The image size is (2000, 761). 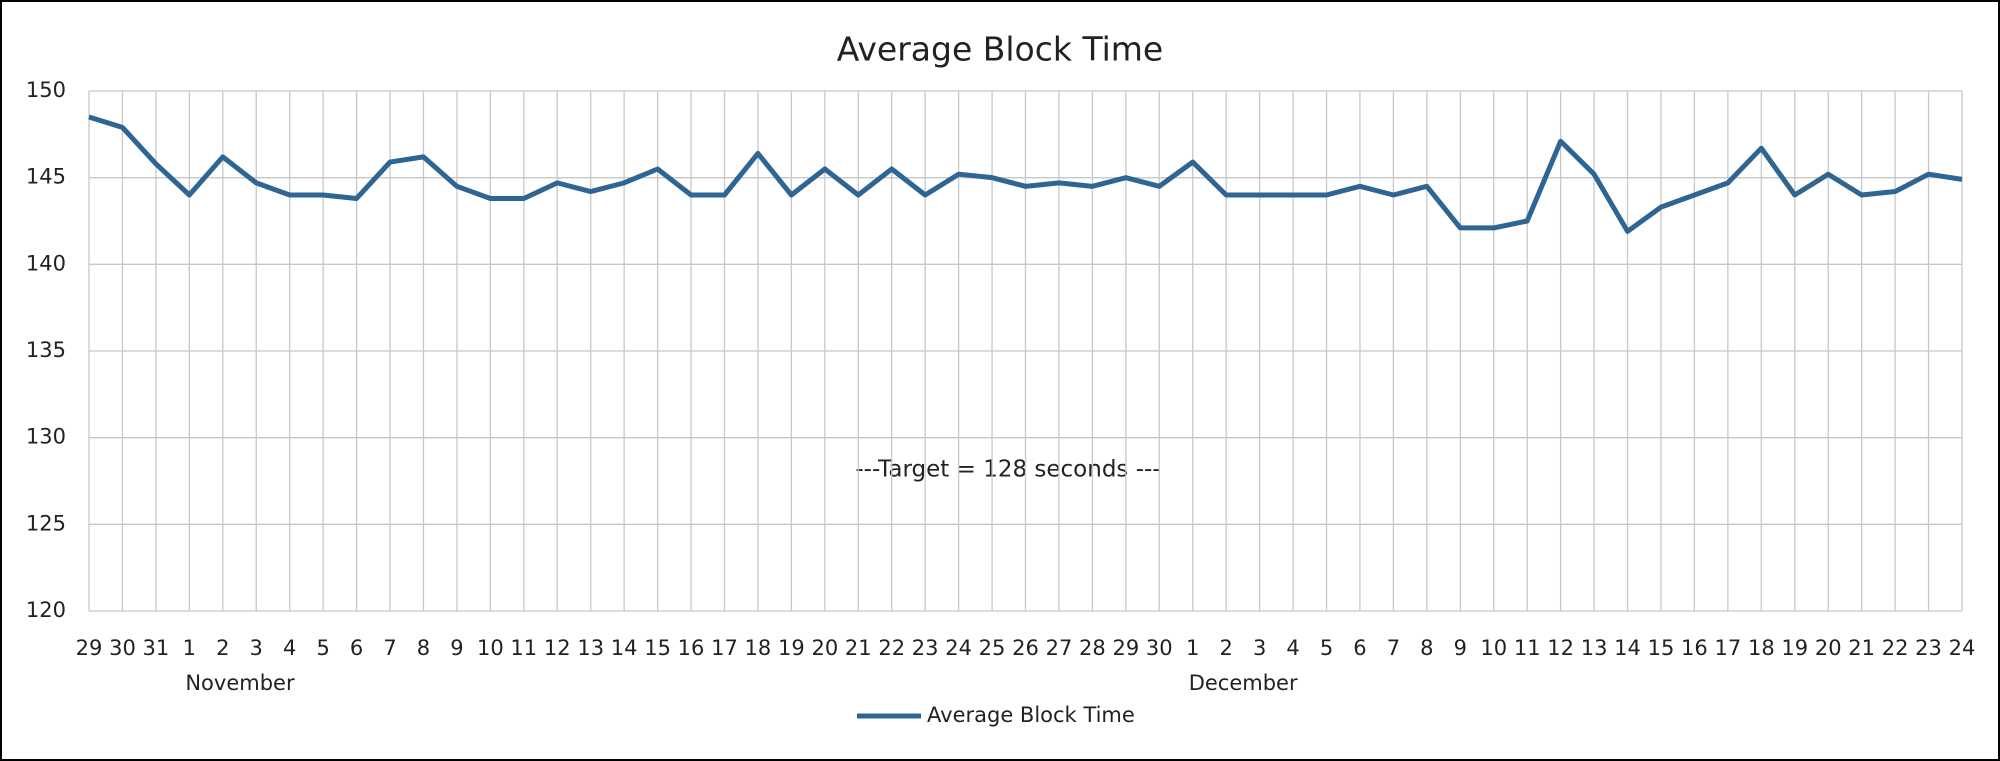 I want to click on y-tick-label: 140, so click(x=46, y=263).